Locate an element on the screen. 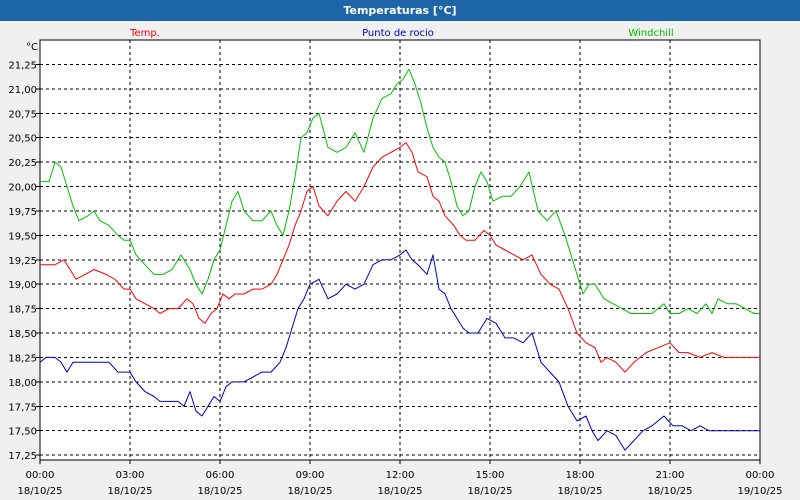 The width and height of the screenshot is (800, 500). legend-entry-1: Temp. is located at coordinates (144, 33).